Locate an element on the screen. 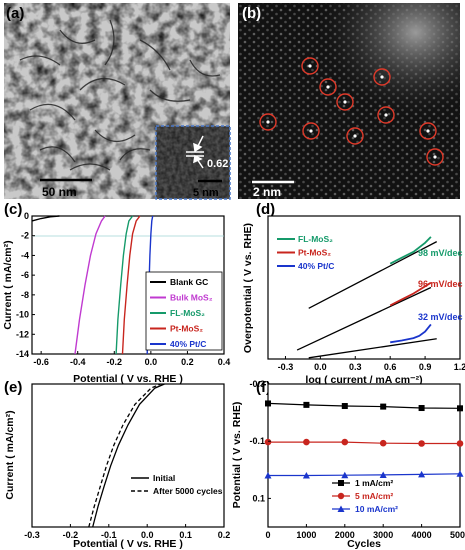 Image resolution: width=465 pixels, height=550 pixels. x-tick-label: 1000 is located at coordinates (306, 535).